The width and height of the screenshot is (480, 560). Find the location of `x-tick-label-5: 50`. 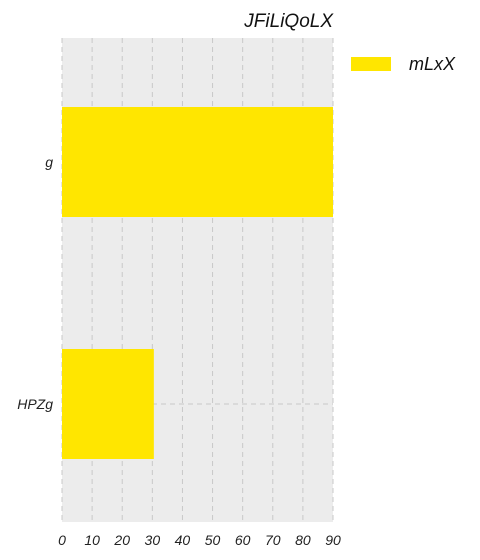

x-tick-label-5: 50 is located at coordinates (213, 540).